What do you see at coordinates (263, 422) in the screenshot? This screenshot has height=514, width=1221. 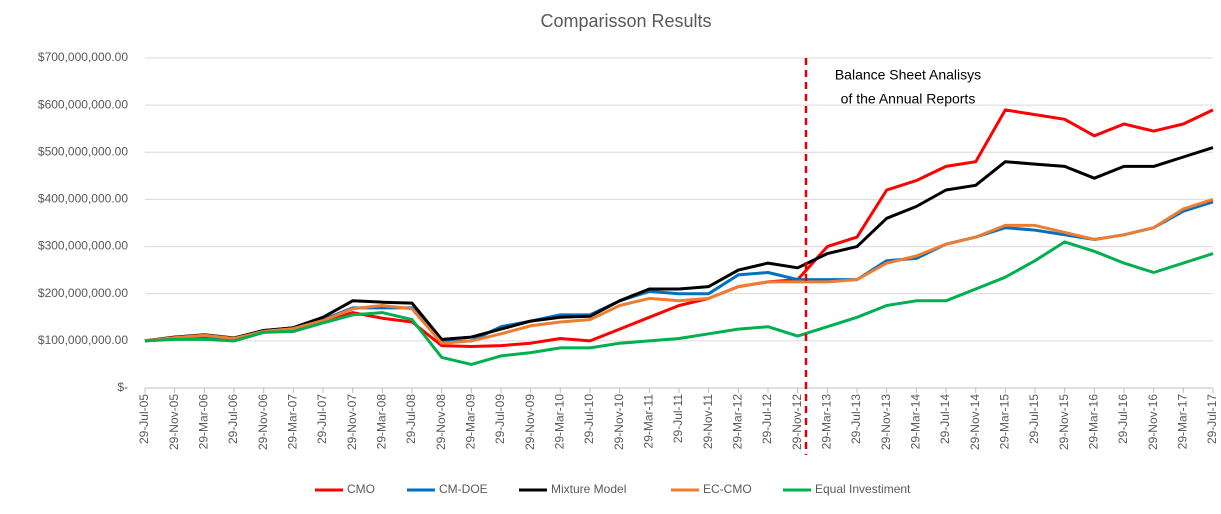 I see `x-tick-label: 29-Nov-06` at bounding box center [263, 422].